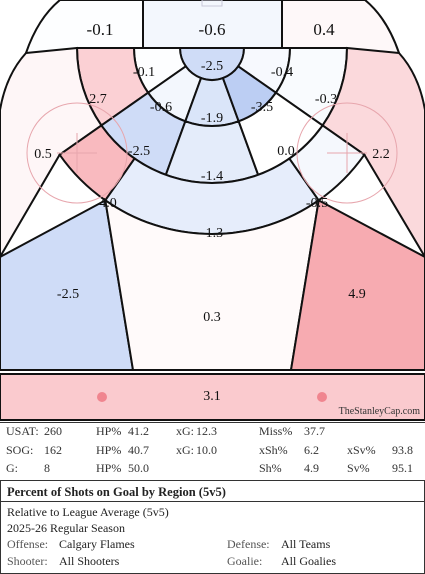  What do you see at coordinates (108, 203) in the screenshot?
I see `region-label-outer-left: 4.0` at bounding box center [108, 203].